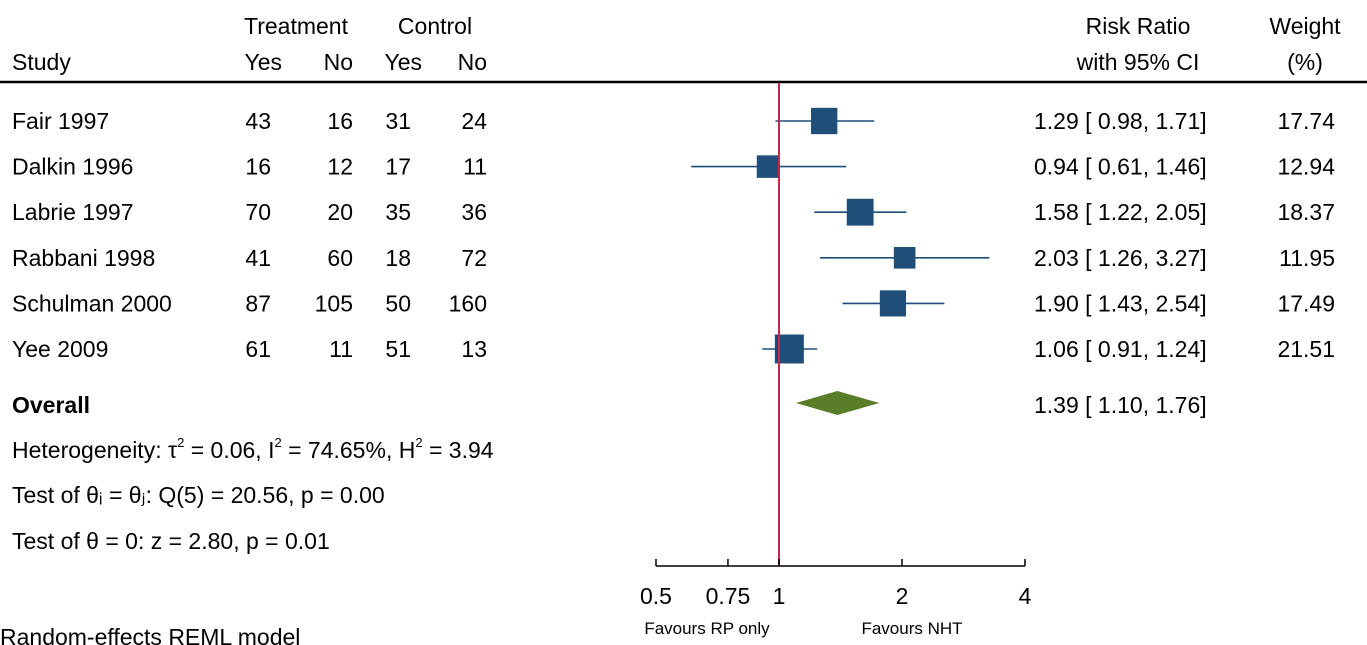 This screenshot has height=645, width=1367. Describe the element at coordinates (474, 258) in the screenshot. I see `control-no-value: 72` at that location.